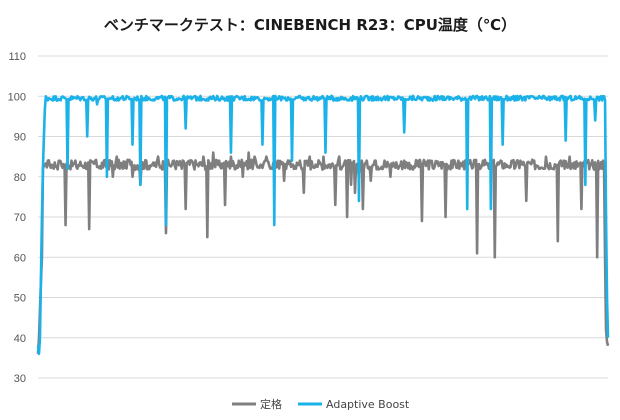 This screenshot has height=420, width=620. What do you see at coordinates (20, 218) in the screenshot?
I see `y-tick-label: 70` at bounding box center [20, 218].